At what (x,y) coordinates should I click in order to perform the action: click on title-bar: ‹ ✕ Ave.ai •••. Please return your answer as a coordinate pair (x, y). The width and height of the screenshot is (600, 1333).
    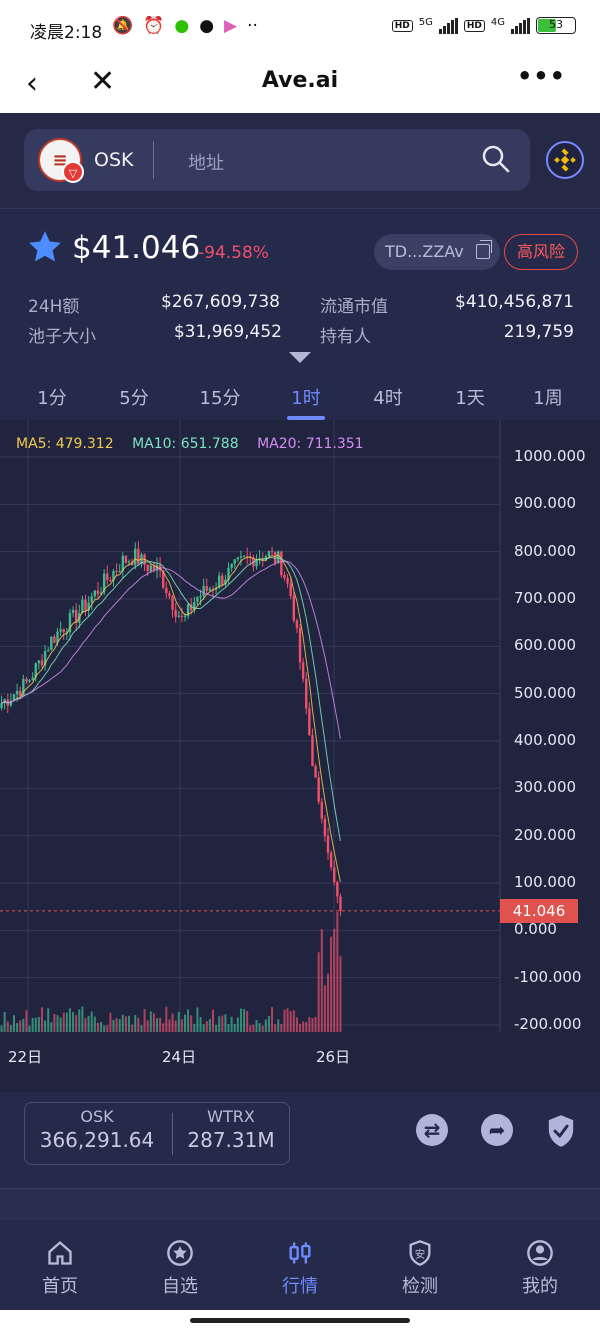
    Looking at the image, I should click on (300, 85).